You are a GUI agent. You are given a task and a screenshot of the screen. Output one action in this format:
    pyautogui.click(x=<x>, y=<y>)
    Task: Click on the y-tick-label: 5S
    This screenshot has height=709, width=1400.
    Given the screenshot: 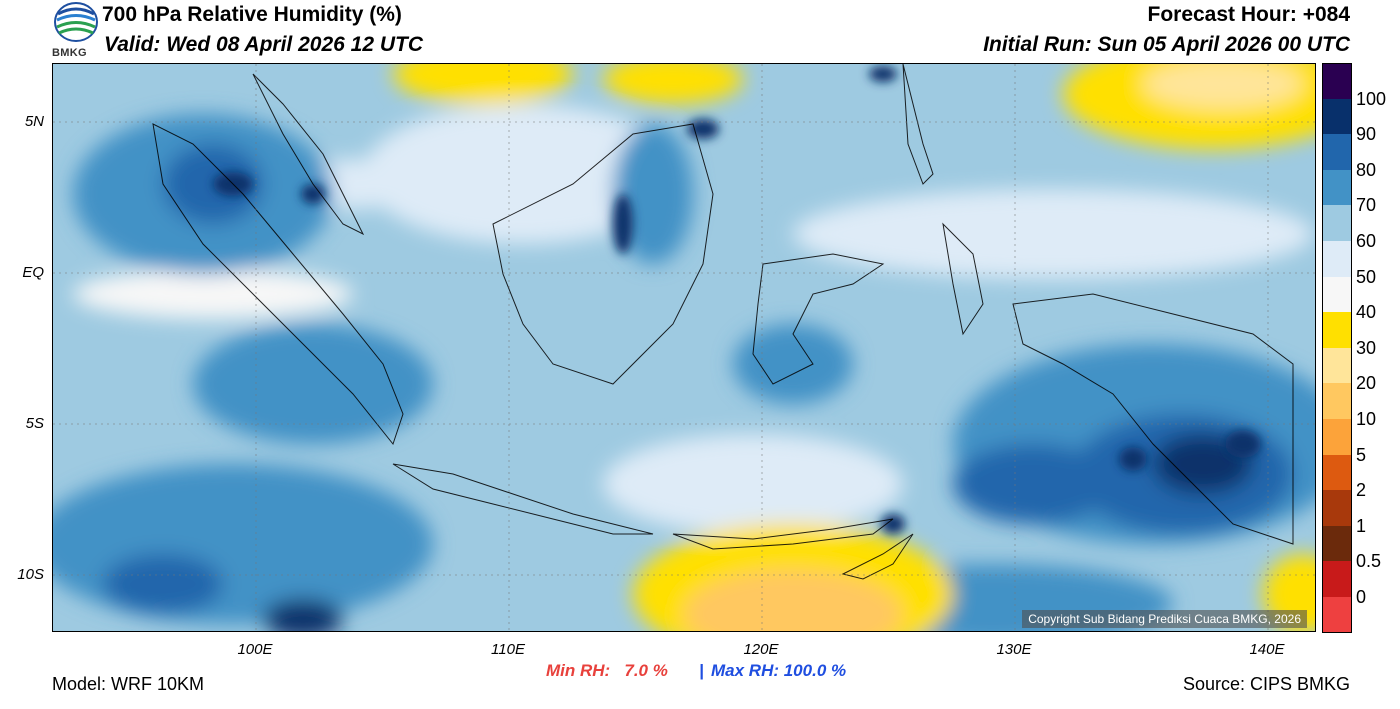 What is the action you would take?
    pyautogui.click(x=34, y=423)
    